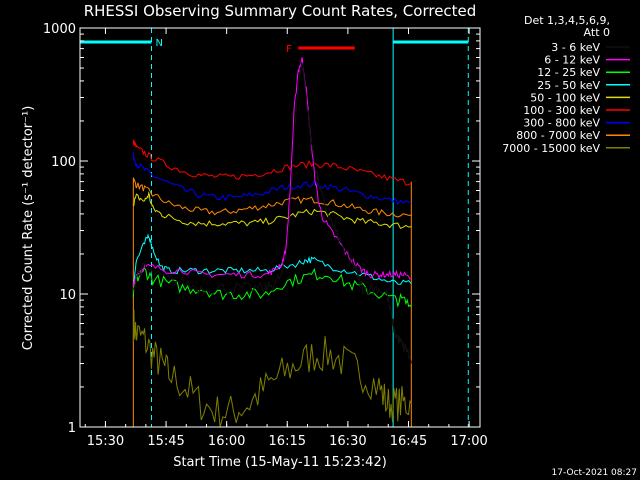  What do you see at coordinates (565, 97) in the screenshot?
I see `legend-label-4: 50 - 100 keV` at bounding box center [565, 97].